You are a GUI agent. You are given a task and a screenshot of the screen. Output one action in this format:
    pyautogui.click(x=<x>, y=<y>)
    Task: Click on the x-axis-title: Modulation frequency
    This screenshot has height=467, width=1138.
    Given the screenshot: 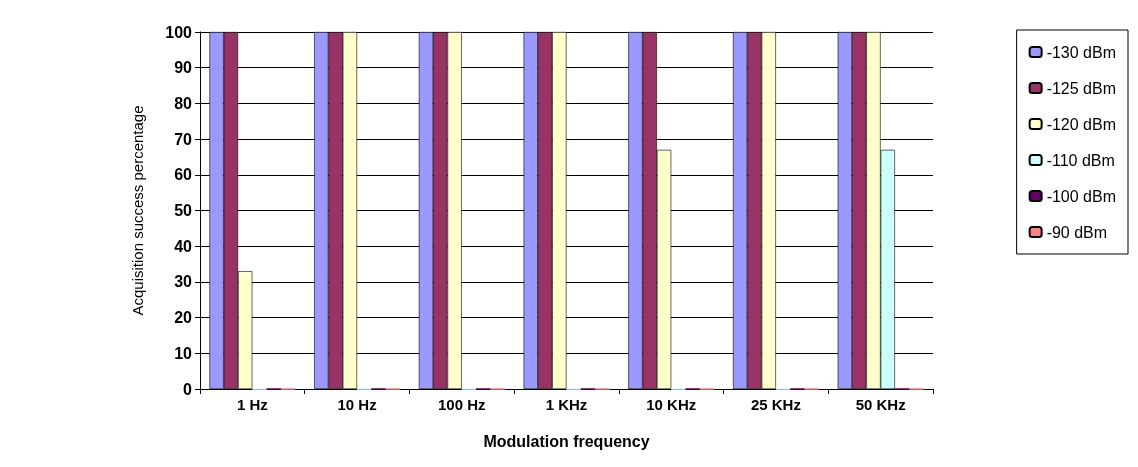 What is the action you would take?
    pyautogui.click(x=566, y=441)
    